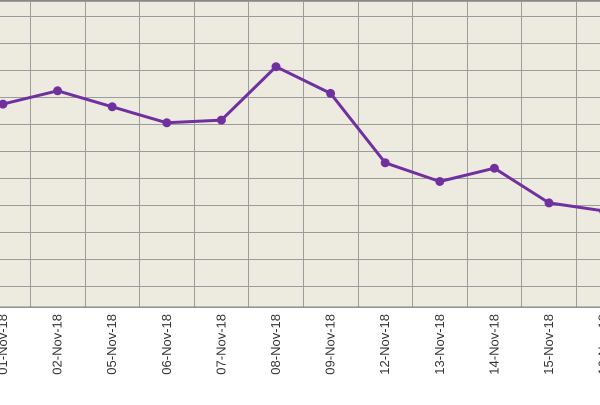 Image resolution: width=600 pixels, height=405 pixels. What do you see at coordinates (166, 344) in the screenshot?
I see `x-tick-label: 06-Nov-18` at bounding box center [166, 344].